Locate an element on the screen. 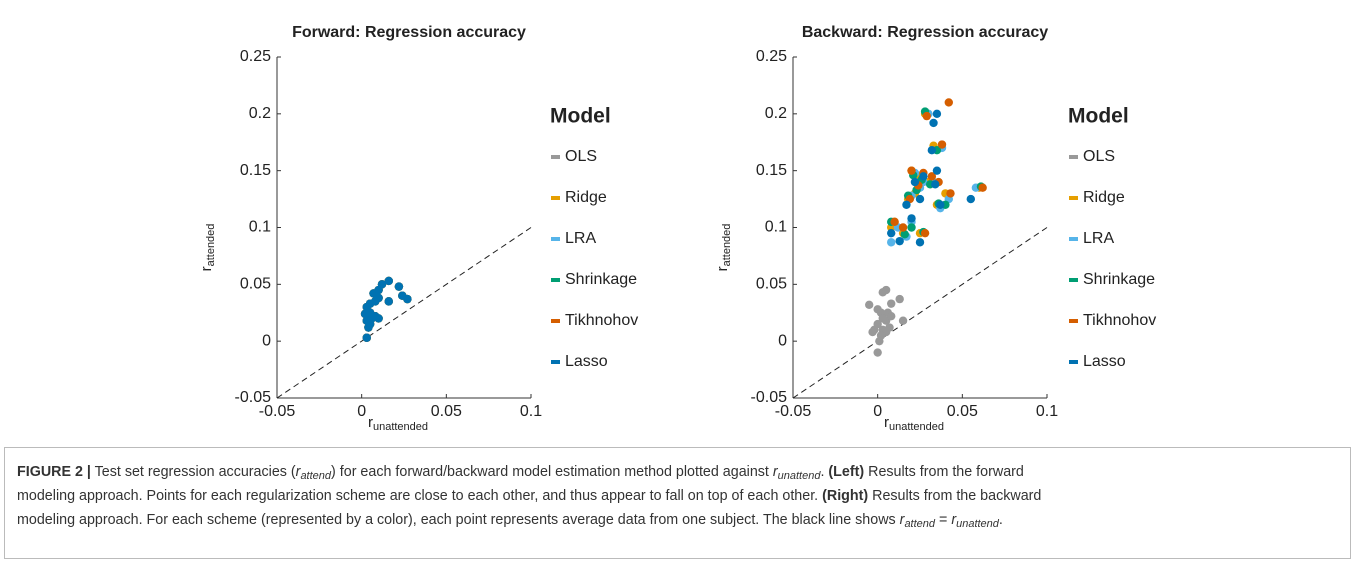 The height and width of the screenshot is (573, 1357). x-tick-label: 0.1 is located at coordinates (531, 411).